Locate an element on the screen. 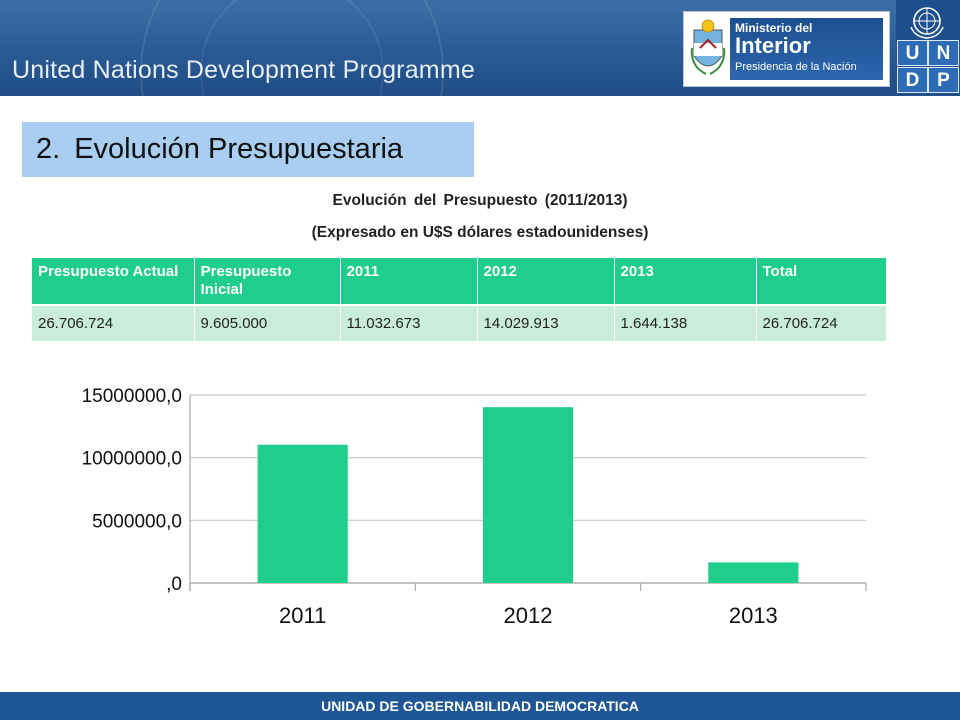 Image resolution: width=960 pixels, height=720 pixels. col-header-total: Total is located at coordinates (821, 281).